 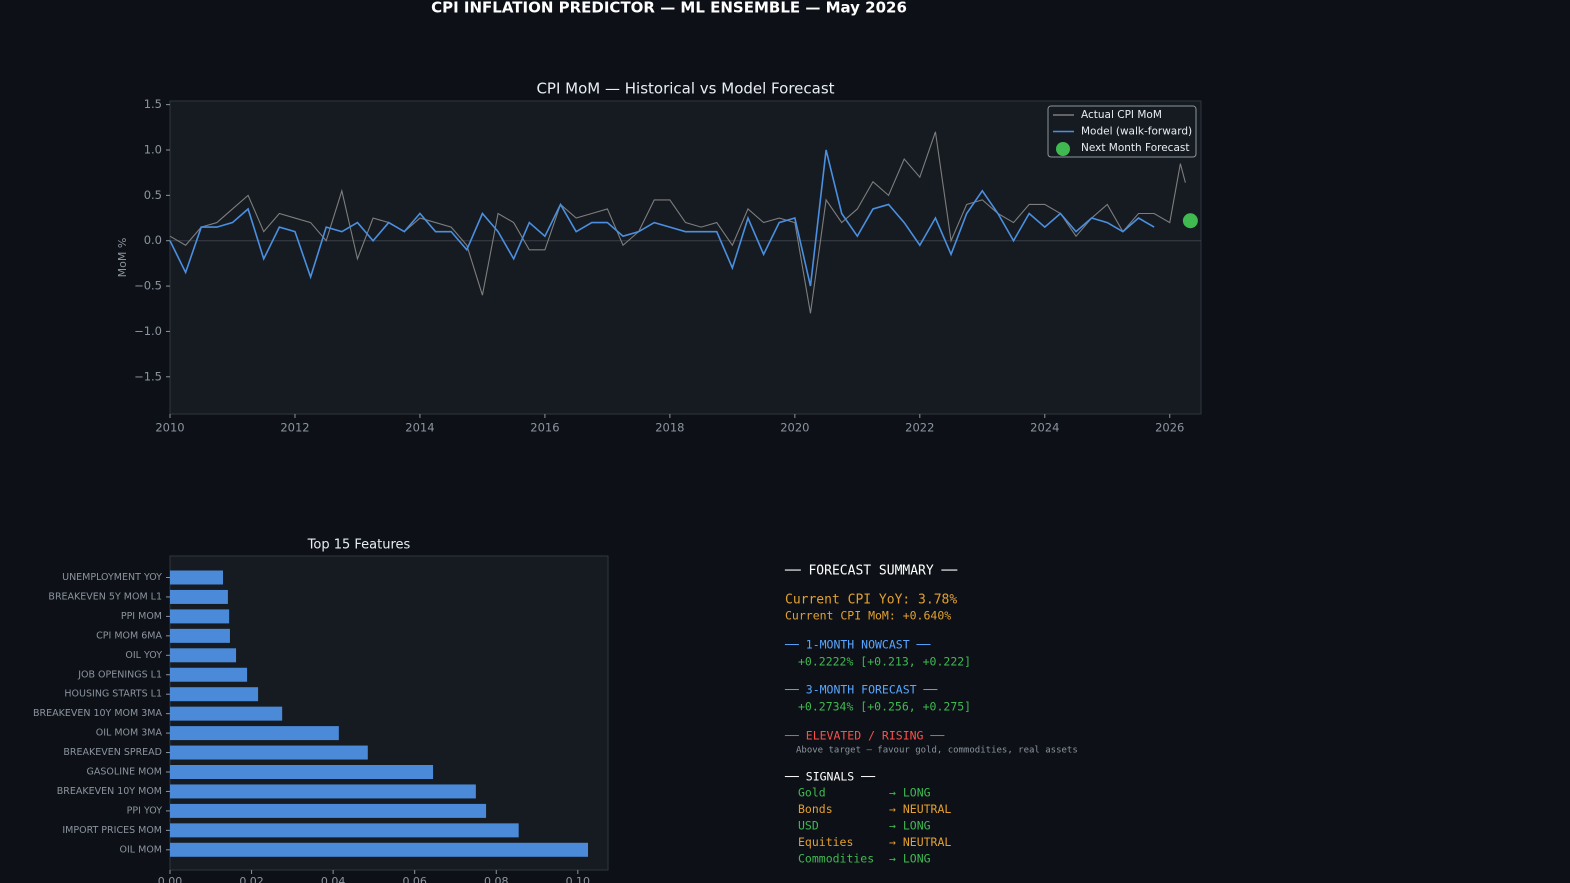 I want to click on x-tick-label: 0.10, so click(x=578, y=879).